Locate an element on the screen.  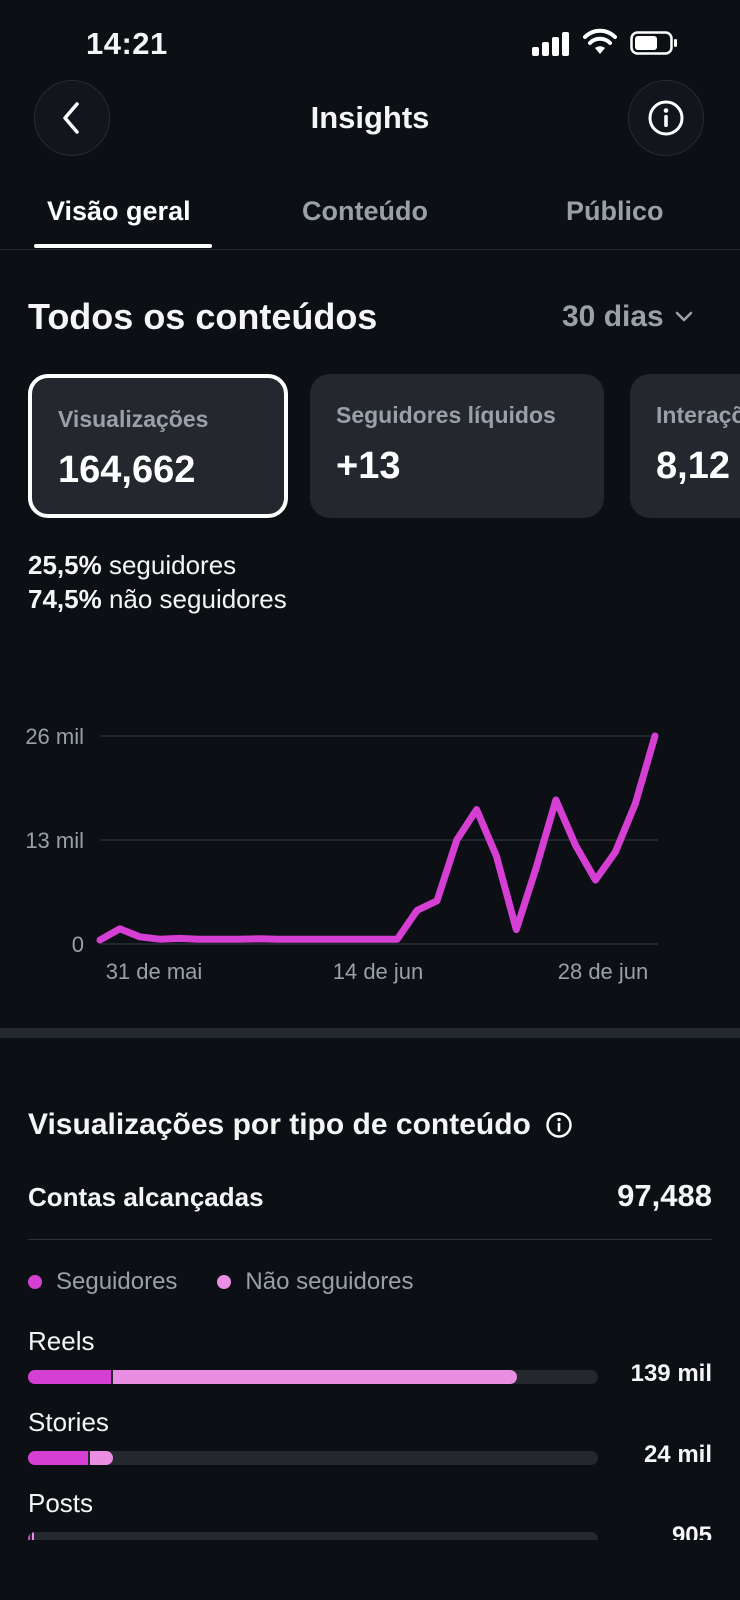
metric-label: Seguidores líquidos is located at coordinates (446, 415).